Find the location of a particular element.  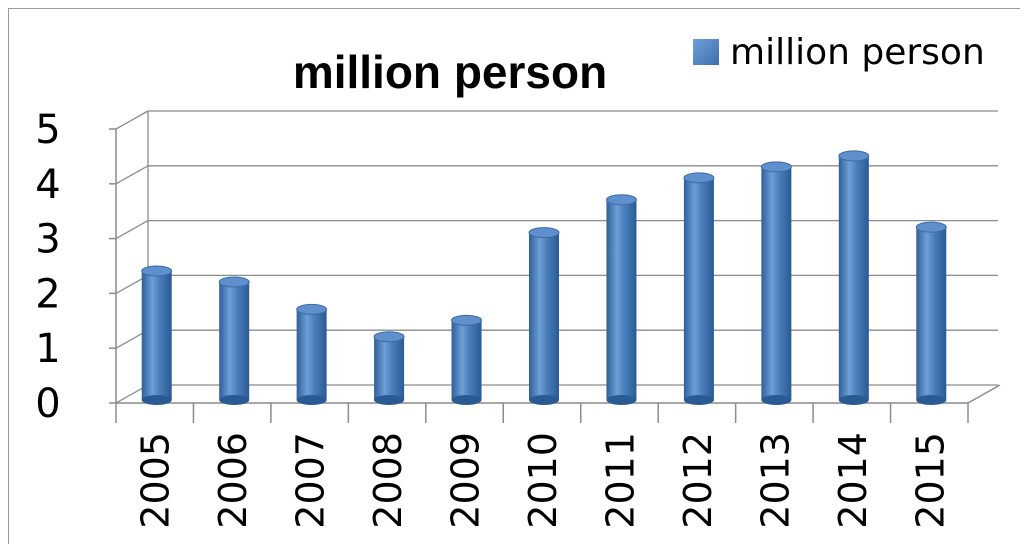

y-tick-label: 2 is located at coordinates (47, 294).